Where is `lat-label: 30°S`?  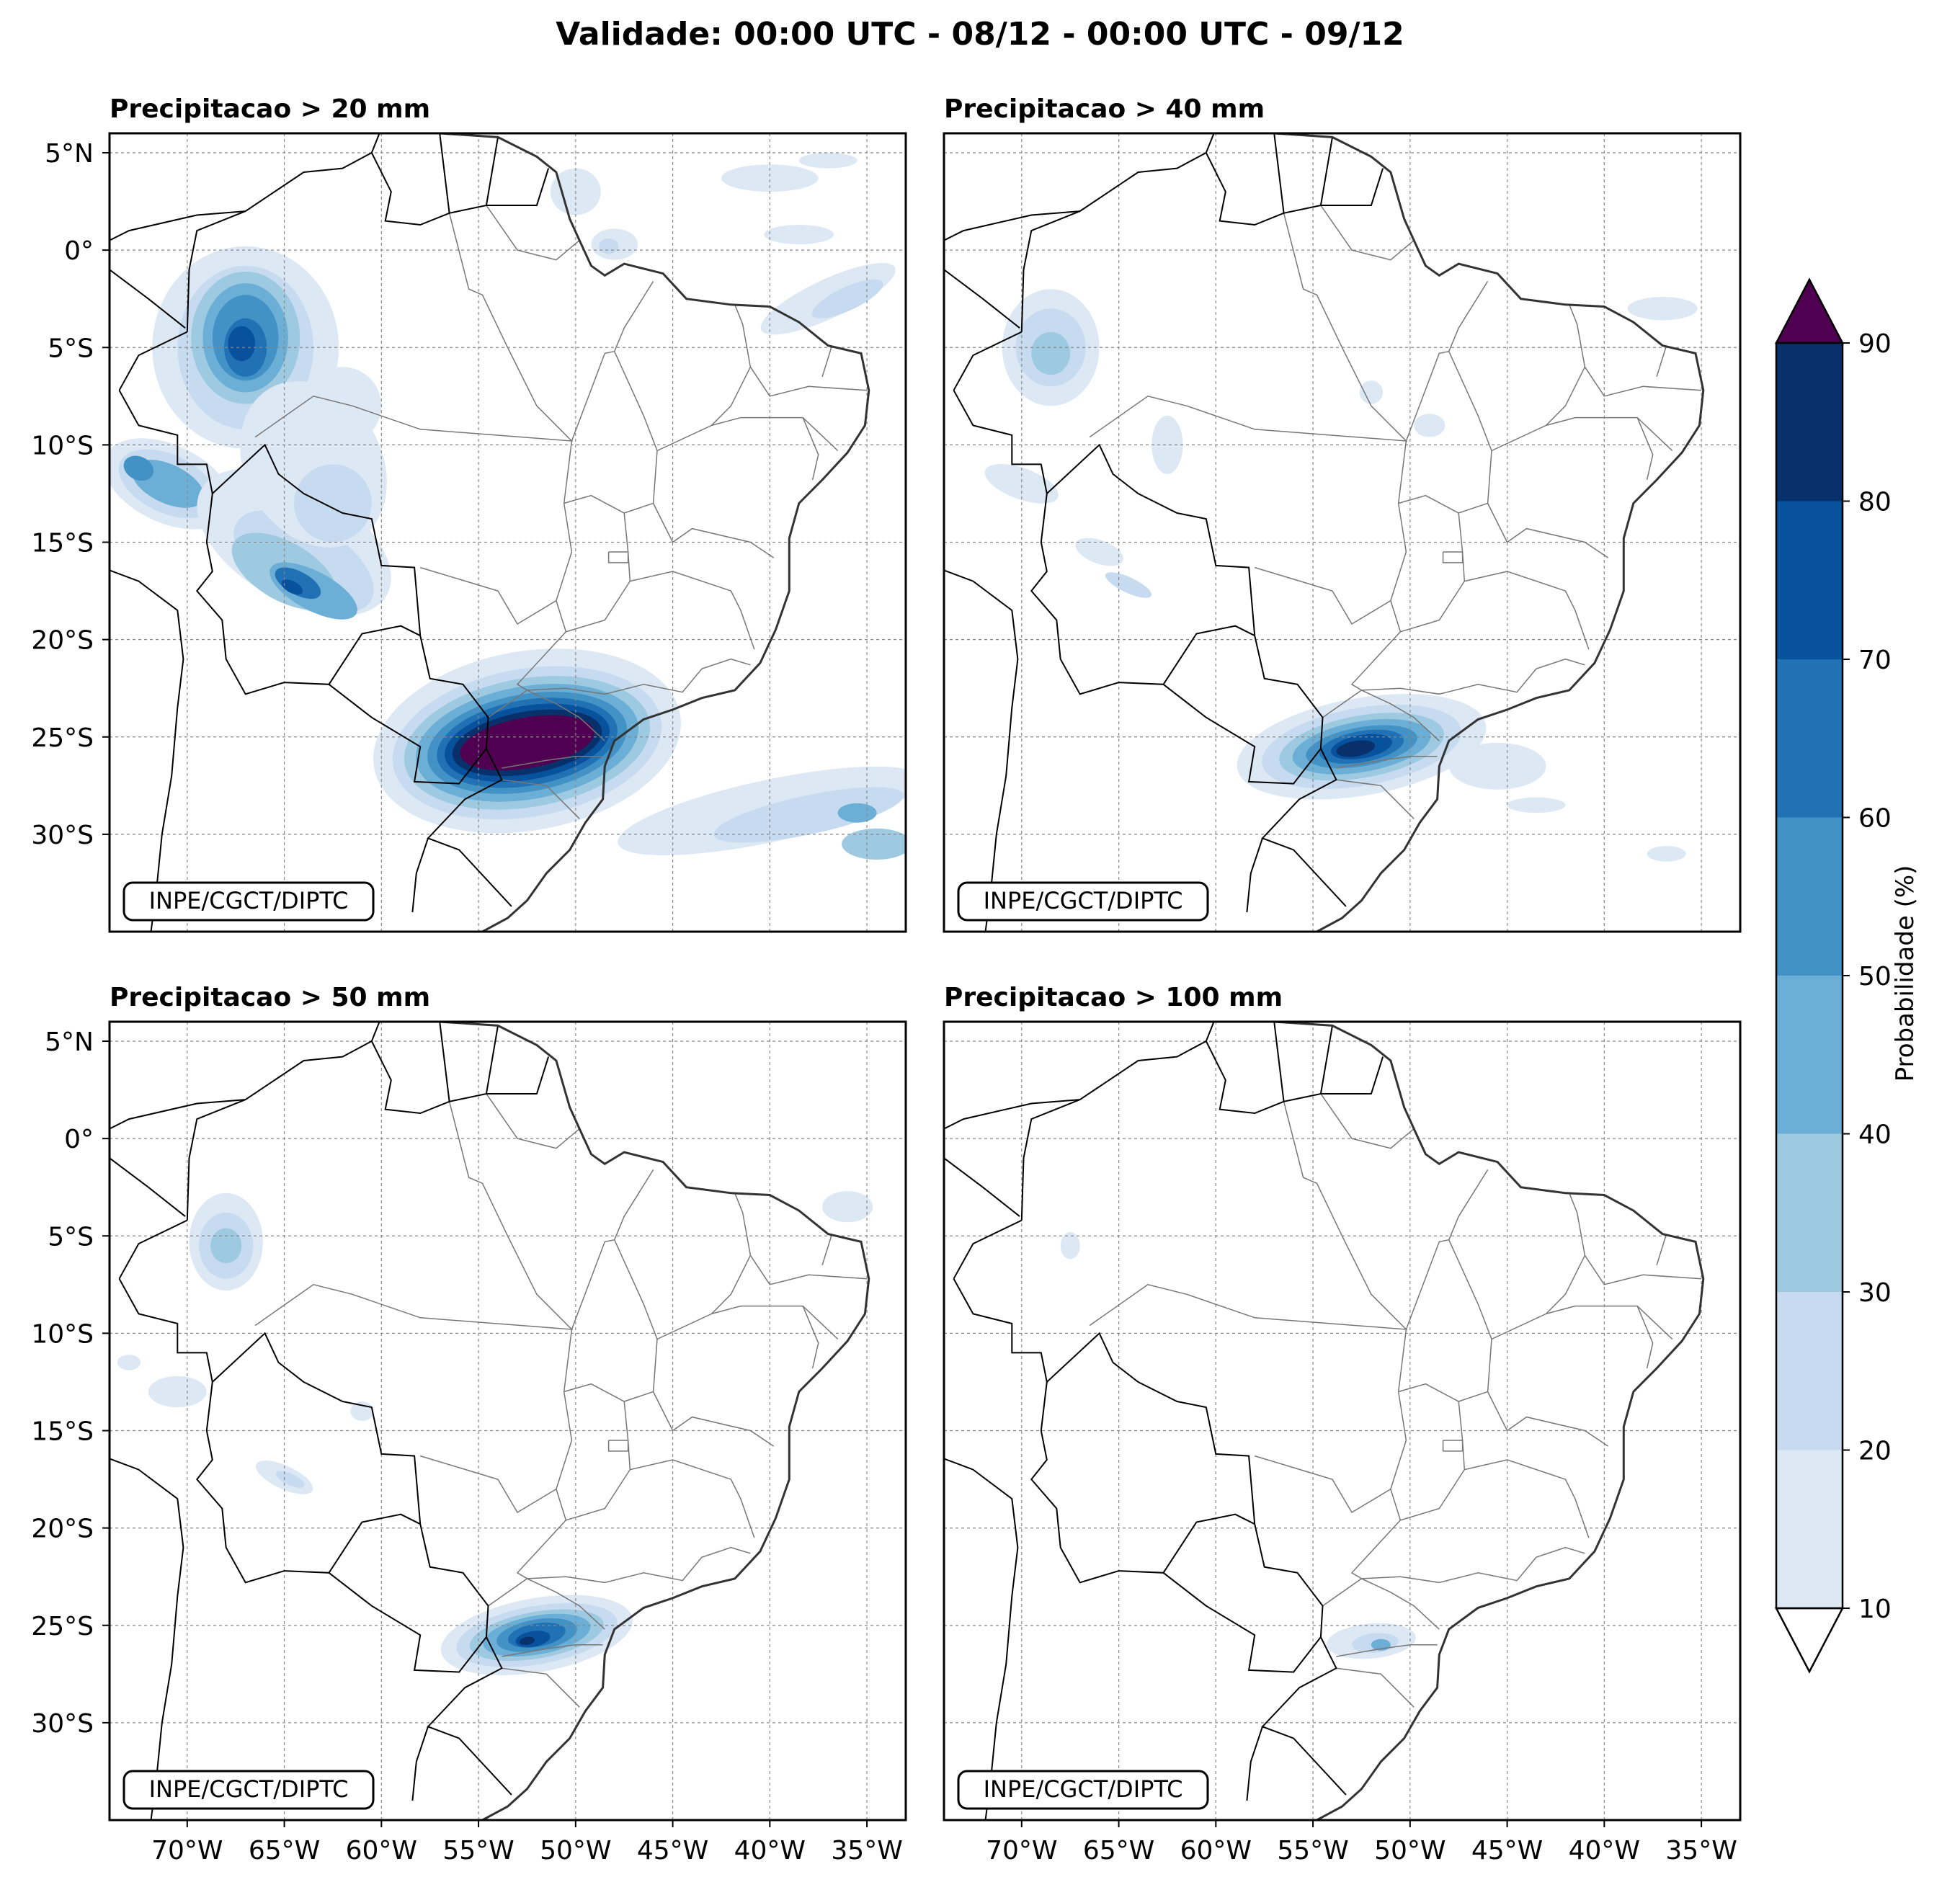 lat-label: 30°S is located at coordinates (62, 835).